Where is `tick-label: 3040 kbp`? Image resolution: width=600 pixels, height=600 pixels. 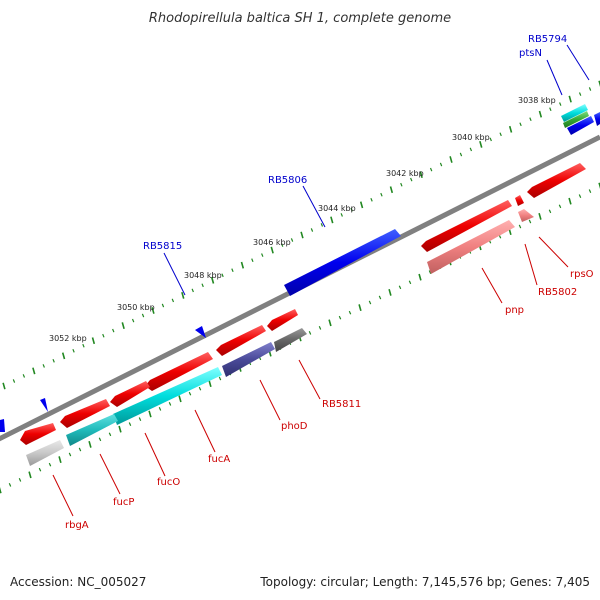 tick-label: 3040 kbp is located at coordinates (471, 137).